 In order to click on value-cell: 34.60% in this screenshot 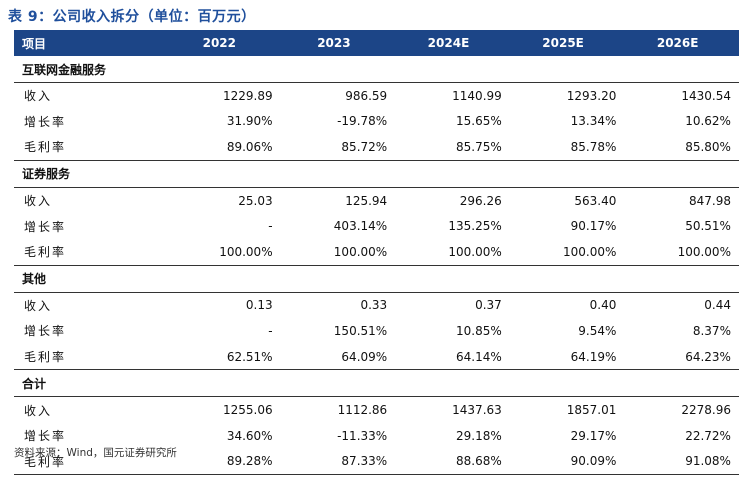, I will do `click(249, 435)`.